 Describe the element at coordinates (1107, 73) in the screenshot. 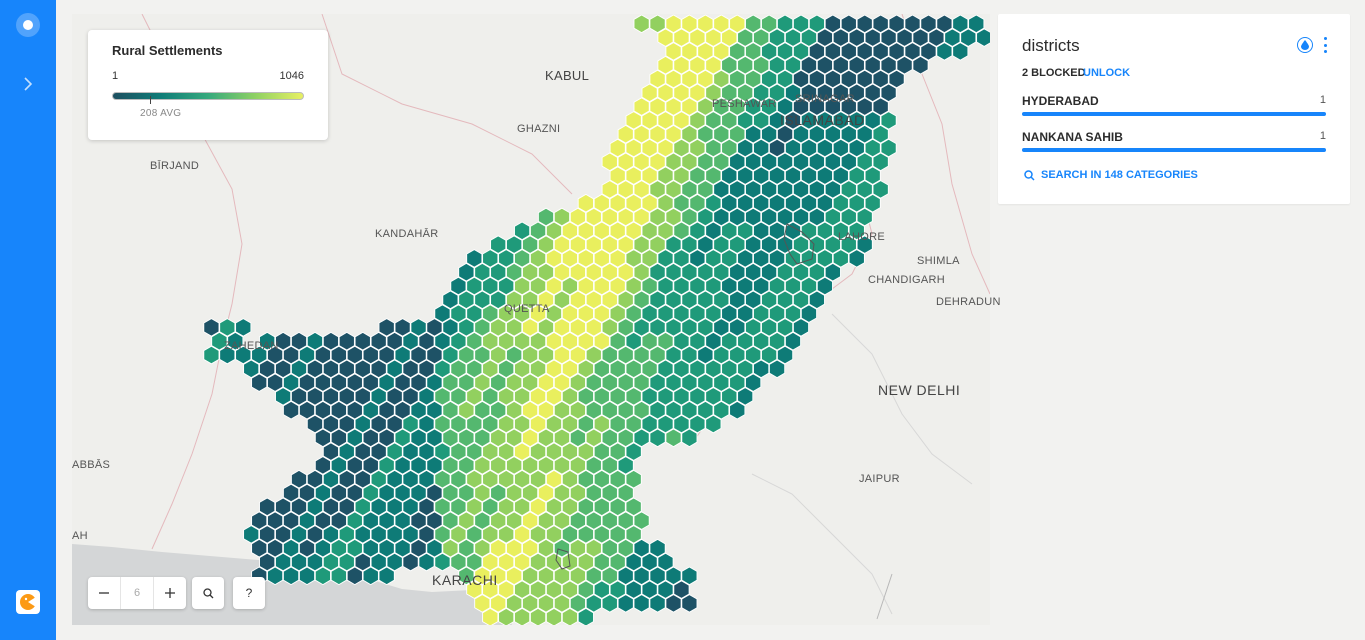

I see `unlock-link: UNLOCK` at that location.